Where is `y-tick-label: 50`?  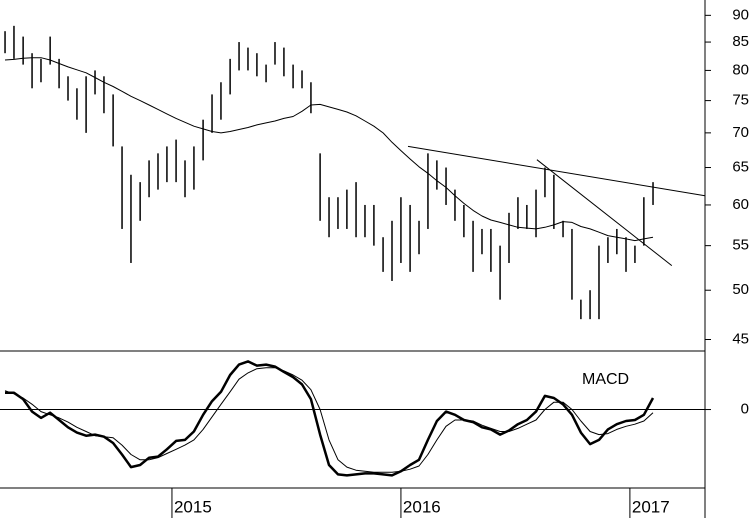 y-tick-label: 50 is located at coordinates (740, 289).